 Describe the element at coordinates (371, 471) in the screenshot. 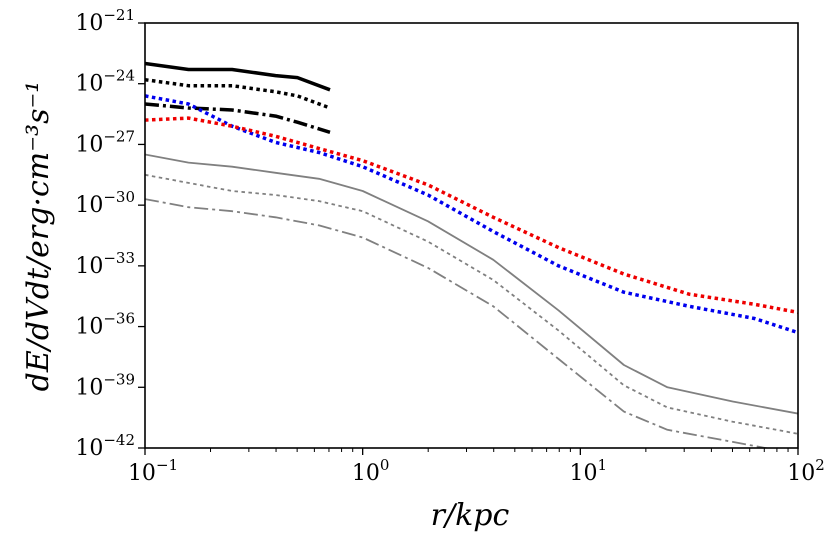

I see `x-tick-label: 10⁰` at that location.